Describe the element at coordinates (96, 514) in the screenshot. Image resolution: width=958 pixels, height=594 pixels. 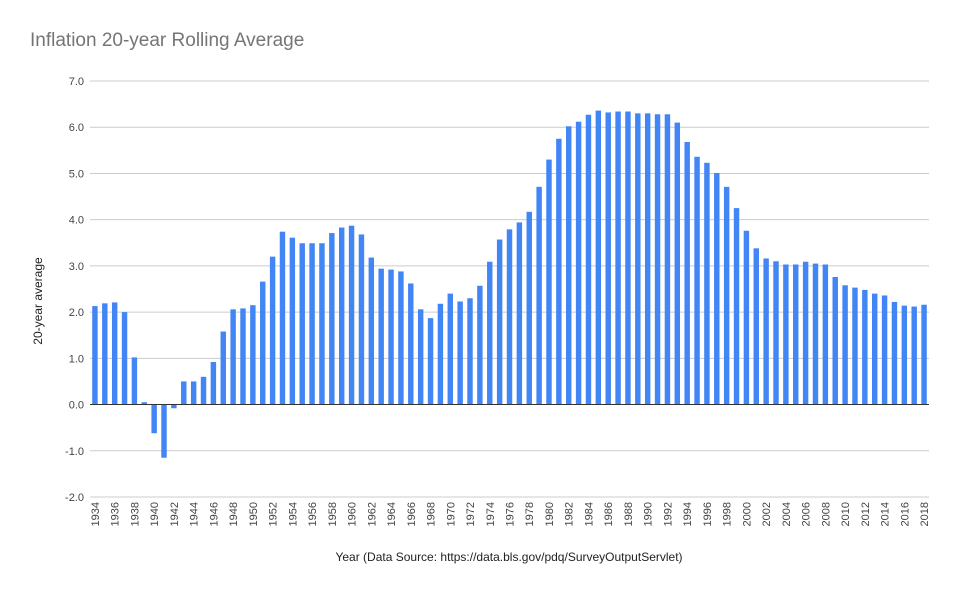
I see `x-tick-label: 1934` at that location.